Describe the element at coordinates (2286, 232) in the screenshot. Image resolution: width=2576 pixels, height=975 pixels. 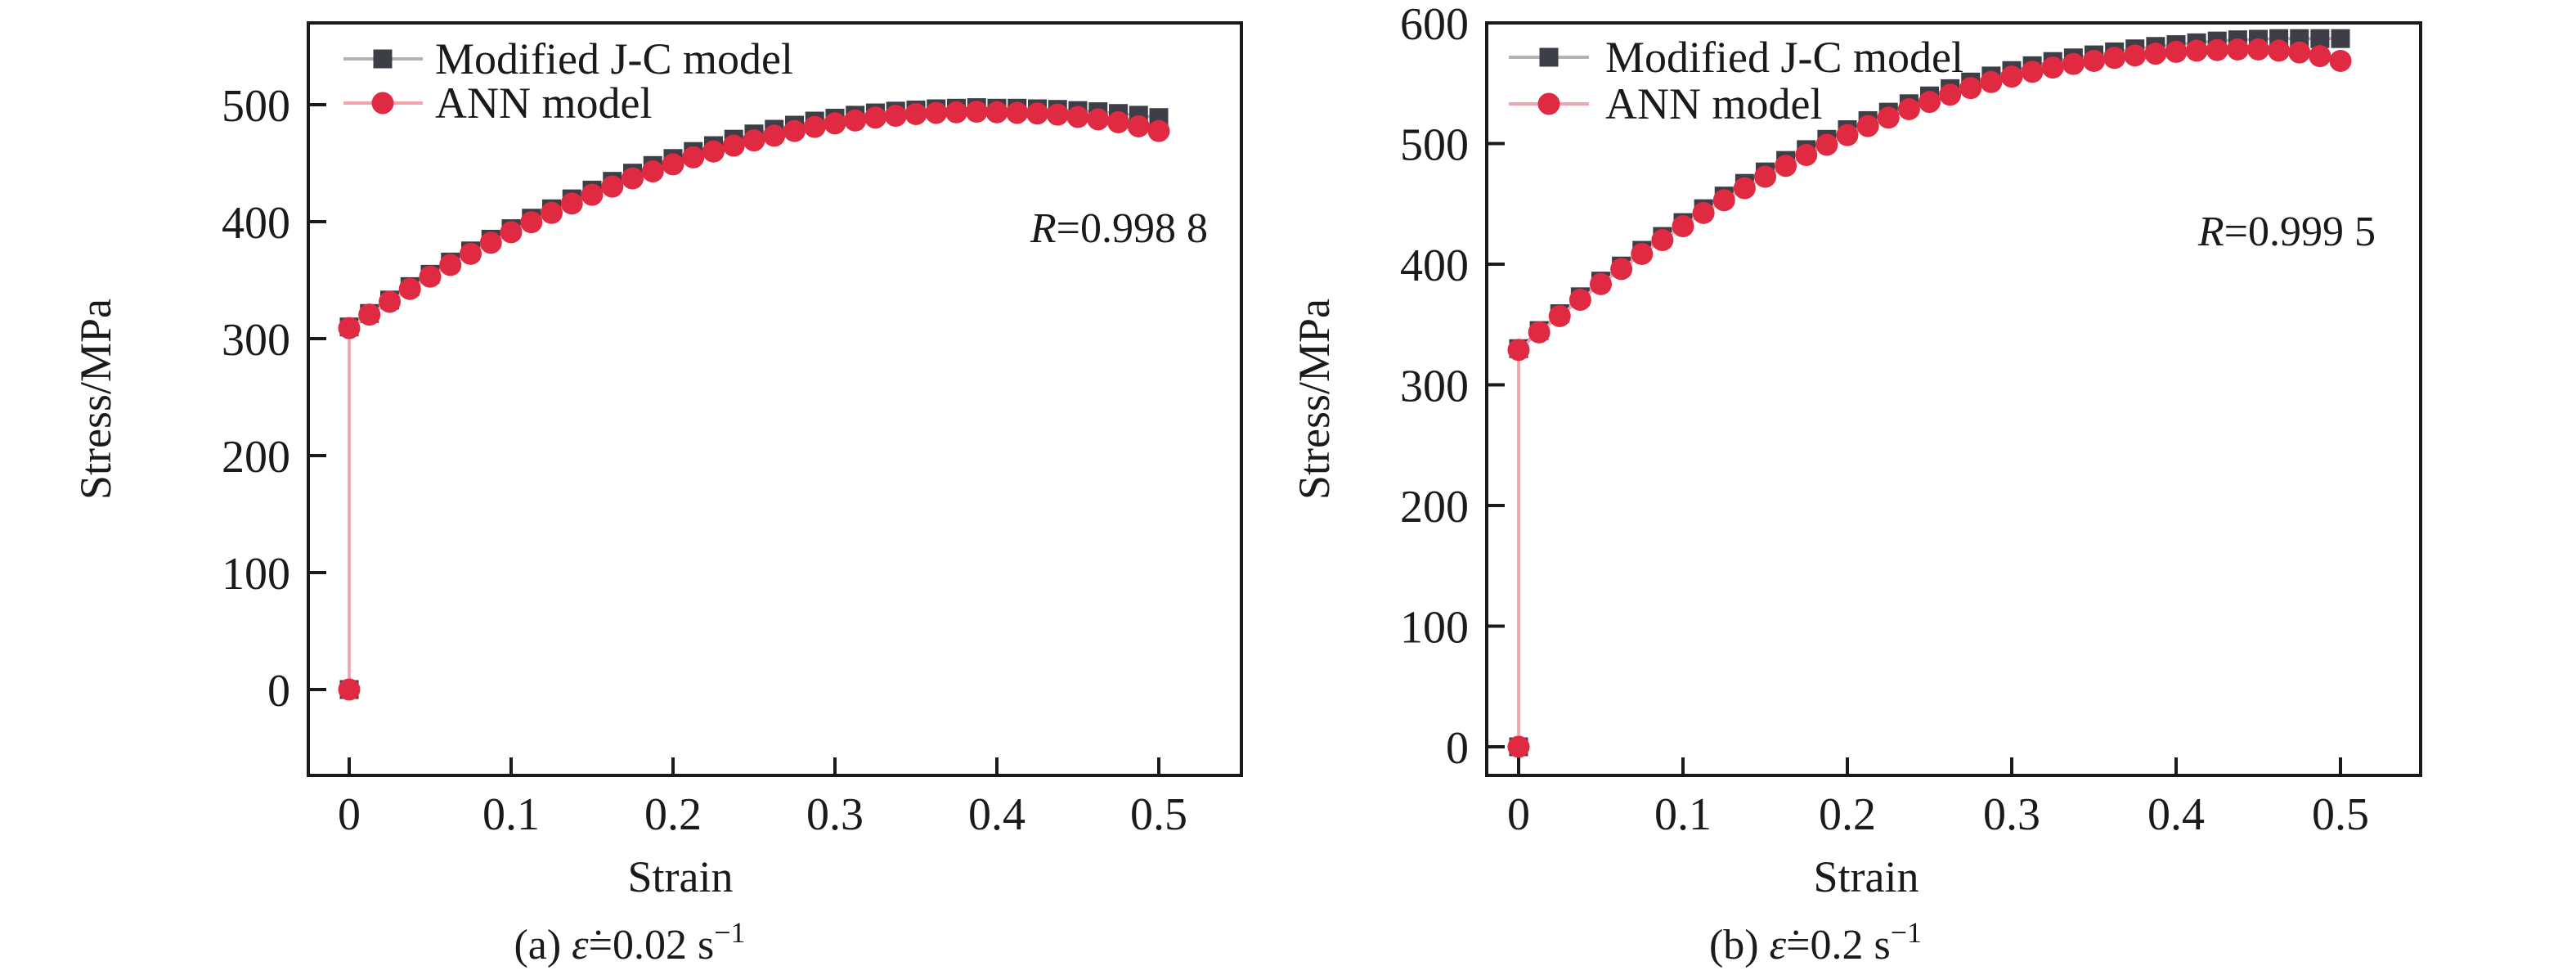
I see `correlation-annotation: R=0.999 5` at that location.